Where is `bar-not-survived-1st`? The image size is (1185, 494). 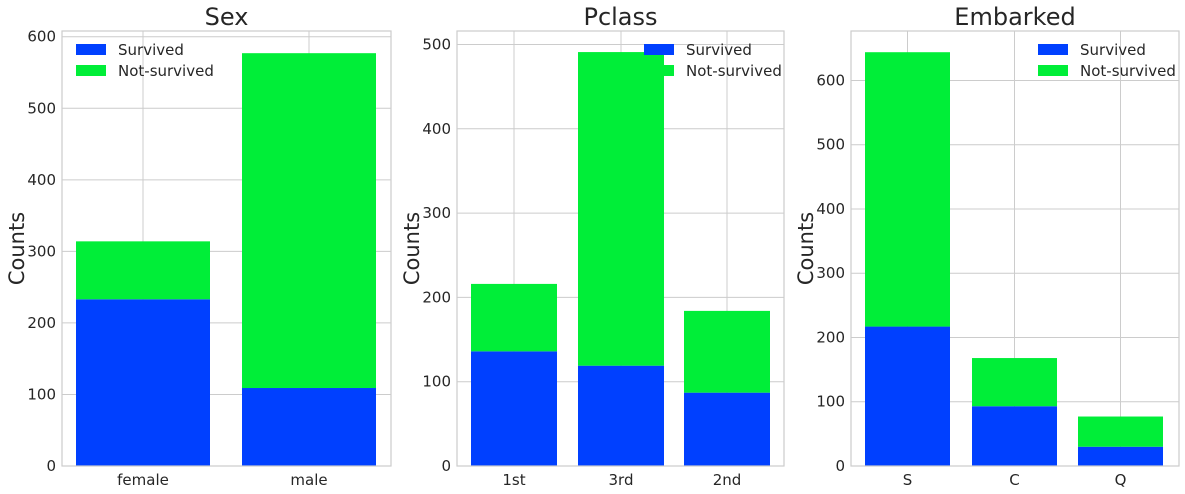
bar-not-survived-1st is located at coordinates (514, 317).